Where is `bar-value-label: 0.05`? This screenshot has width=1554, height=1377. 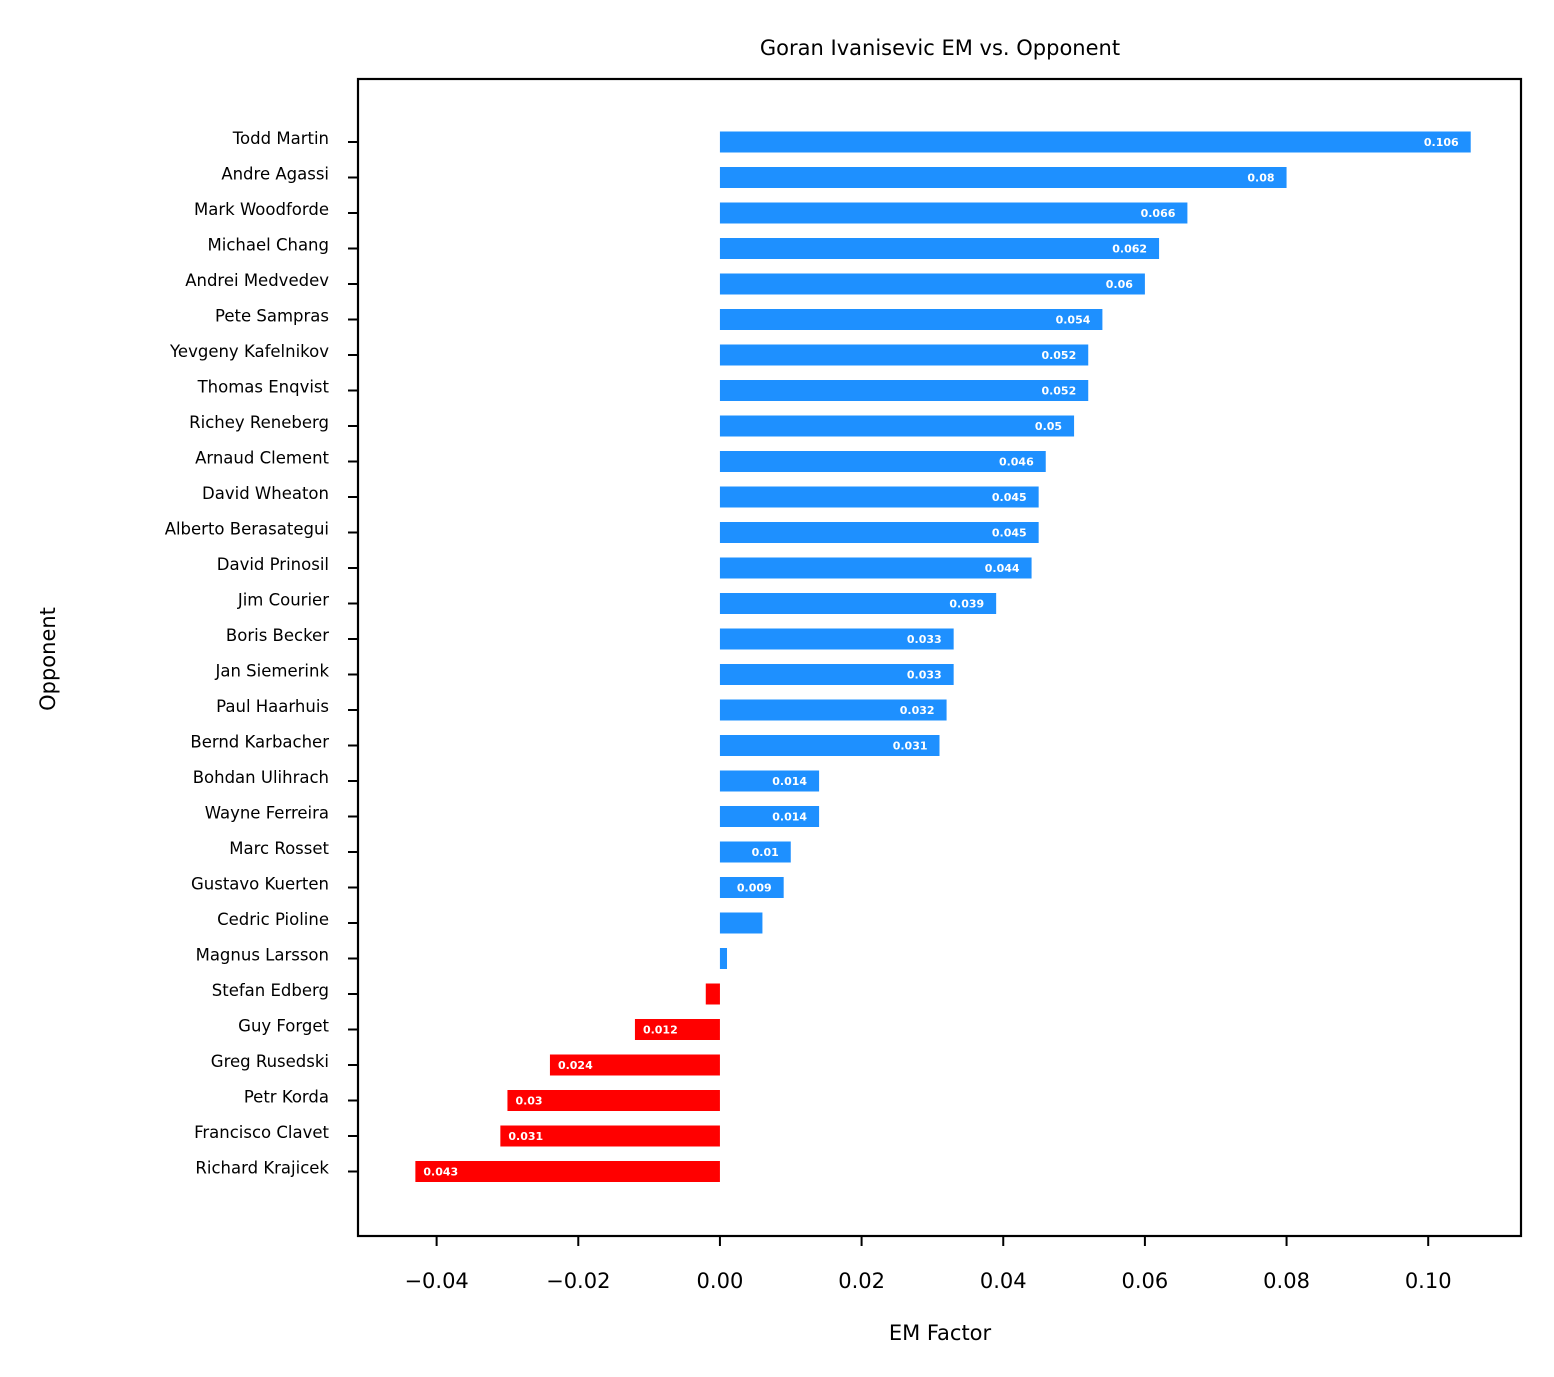
bar-value-label: 0.05 is located at coordinates (1048, 426).